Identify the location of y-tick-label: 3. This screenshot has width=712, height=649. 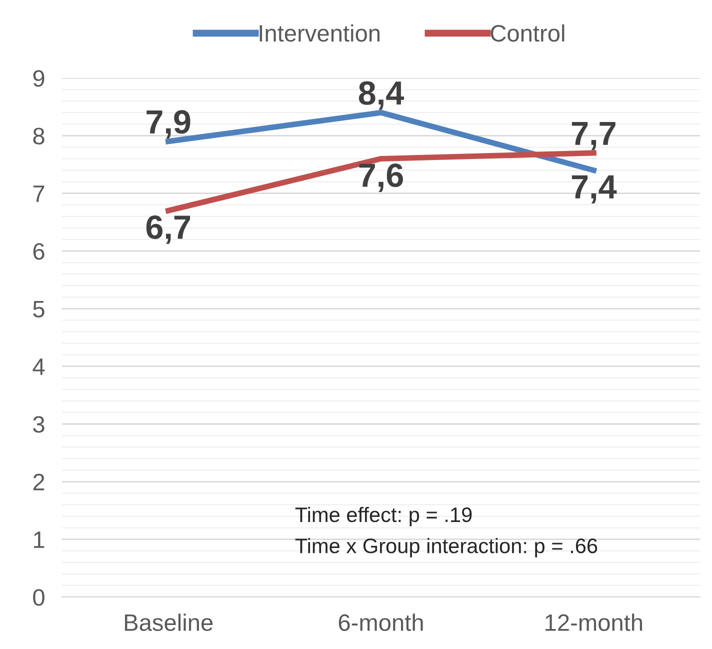
(38, 424).